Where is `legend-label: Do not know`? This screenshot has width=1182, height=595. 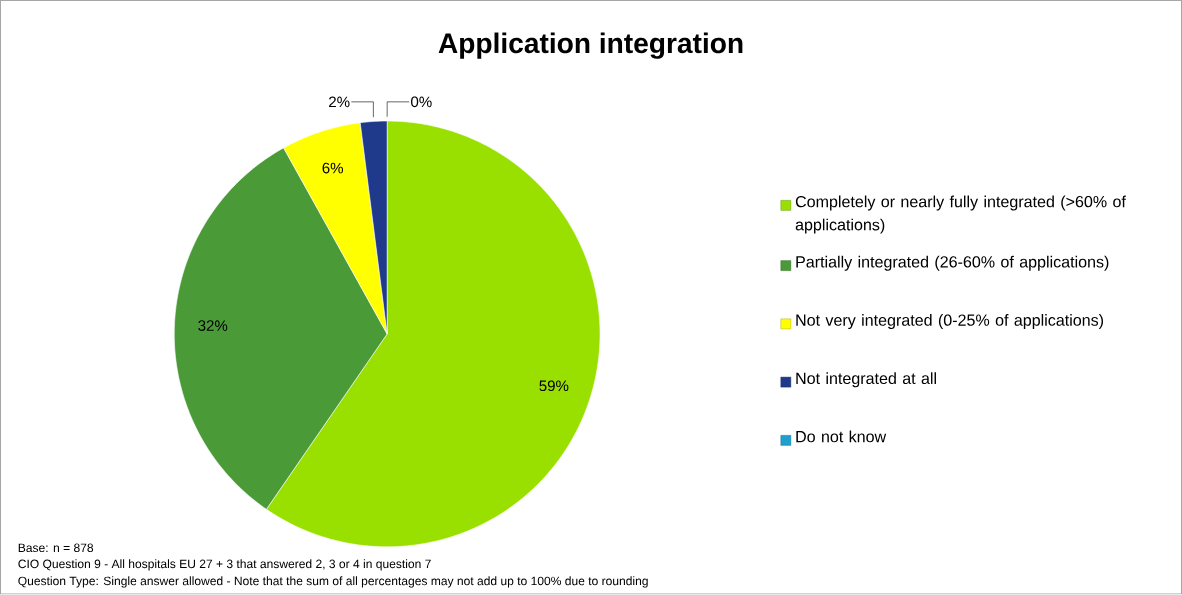
legend-label: Do not know is located at coordinates (841, 436).